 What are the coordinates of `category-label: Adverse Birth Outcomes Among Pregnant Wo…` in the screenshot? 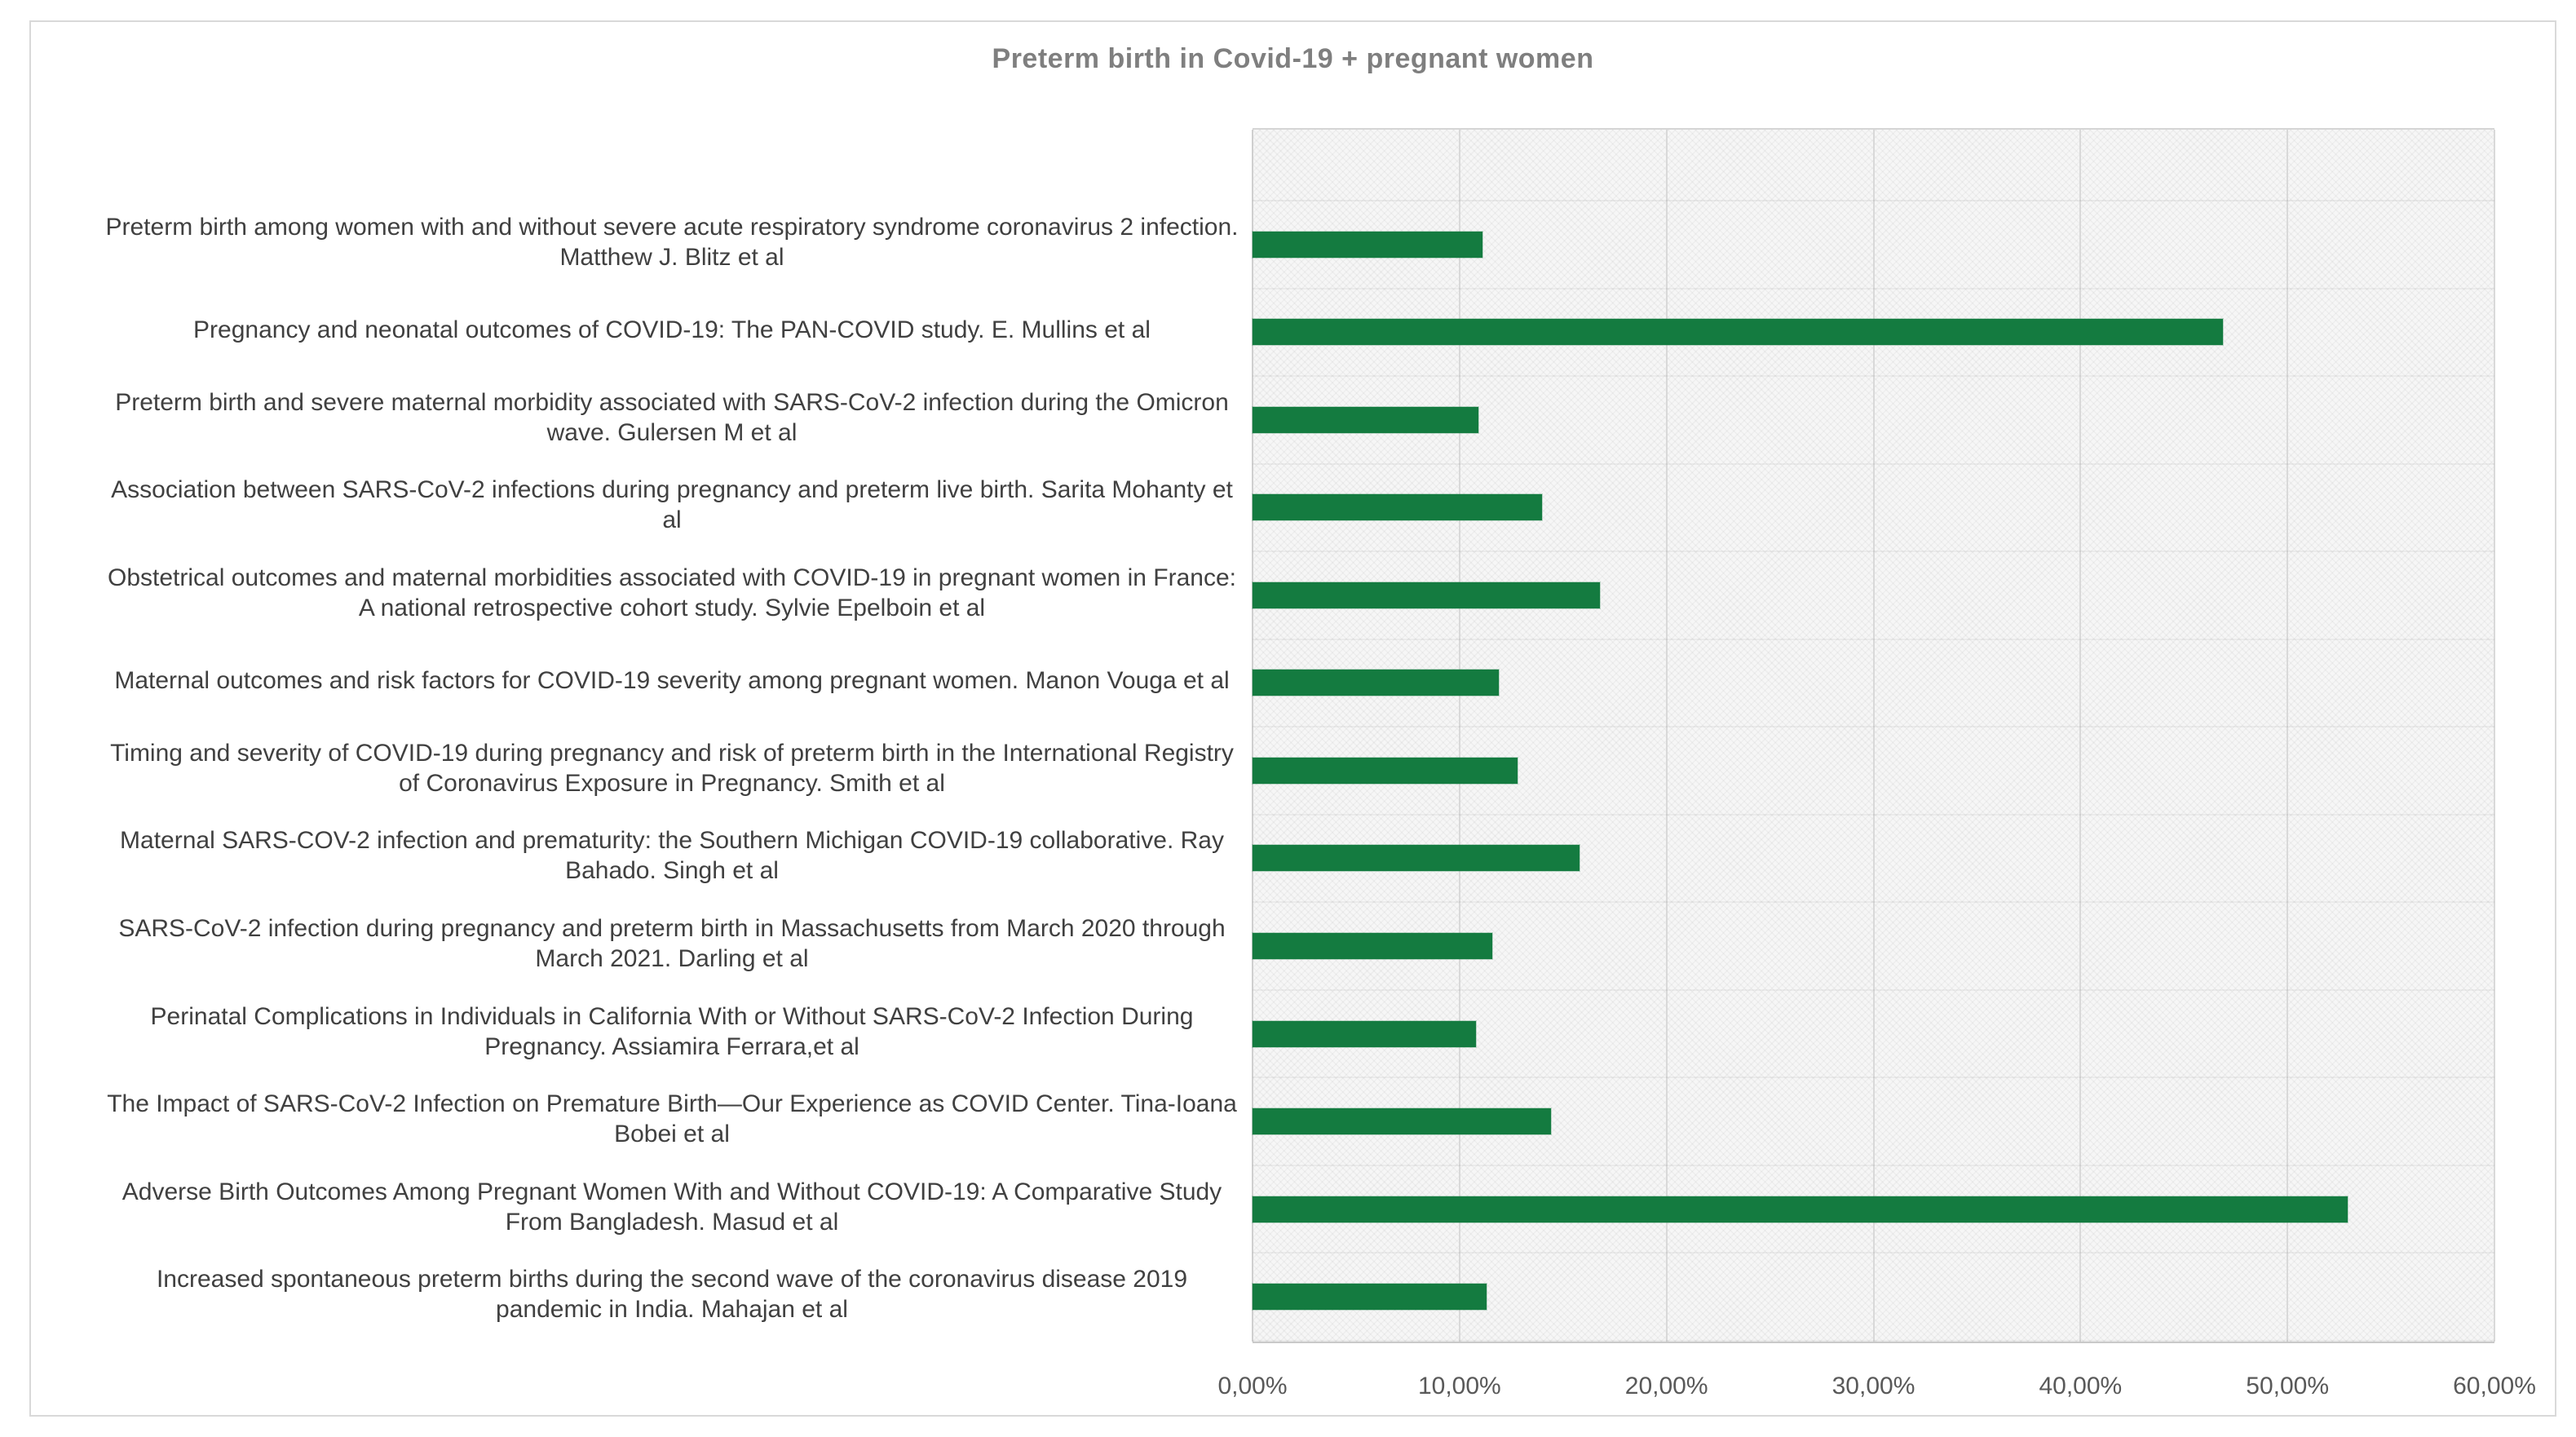 It's located at (672, 1207).